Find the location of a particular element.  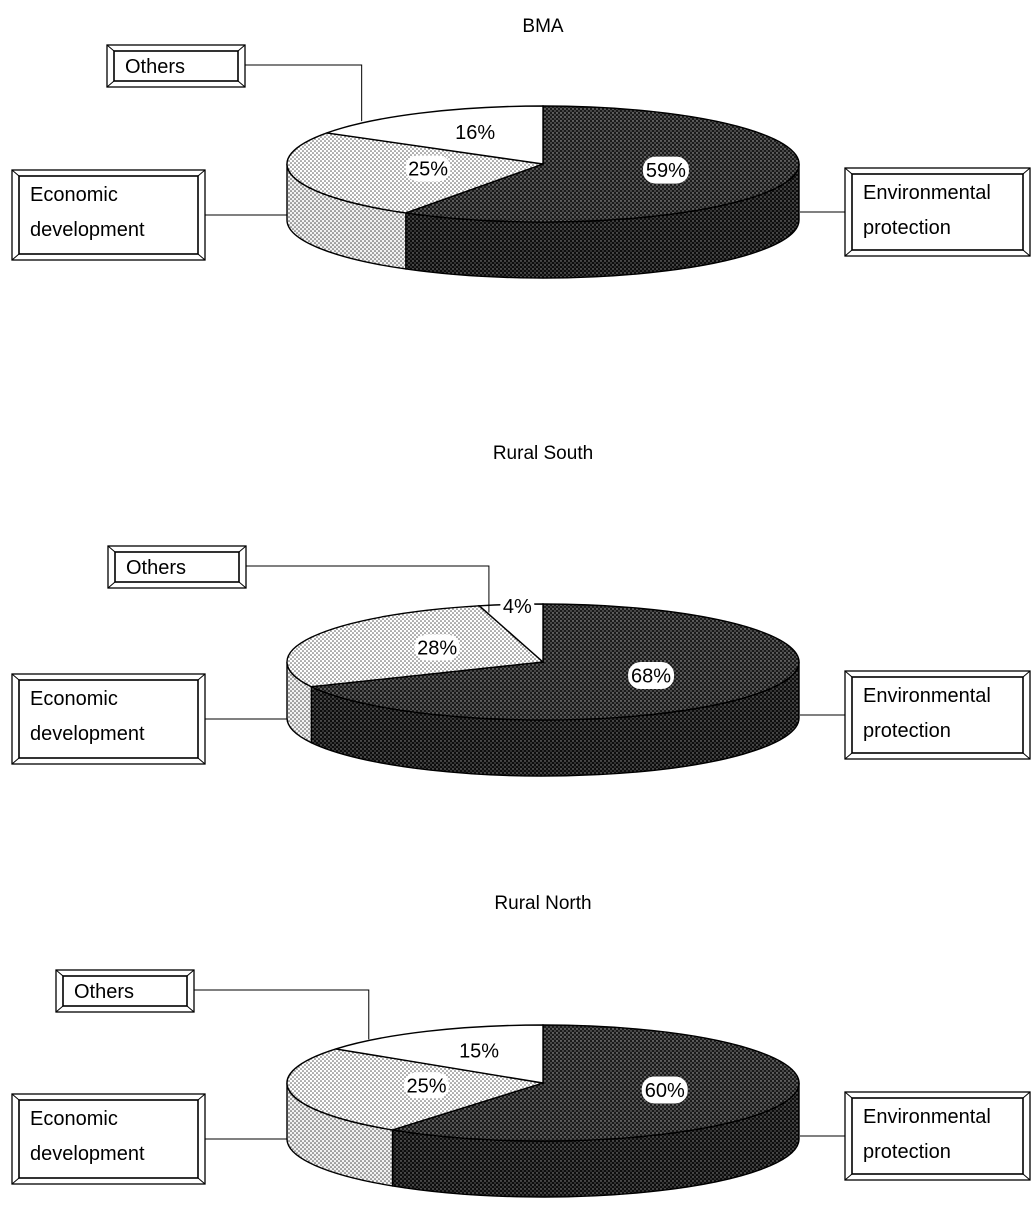

value-label-environmental-text: 59% is located at coordinates (666, 171).